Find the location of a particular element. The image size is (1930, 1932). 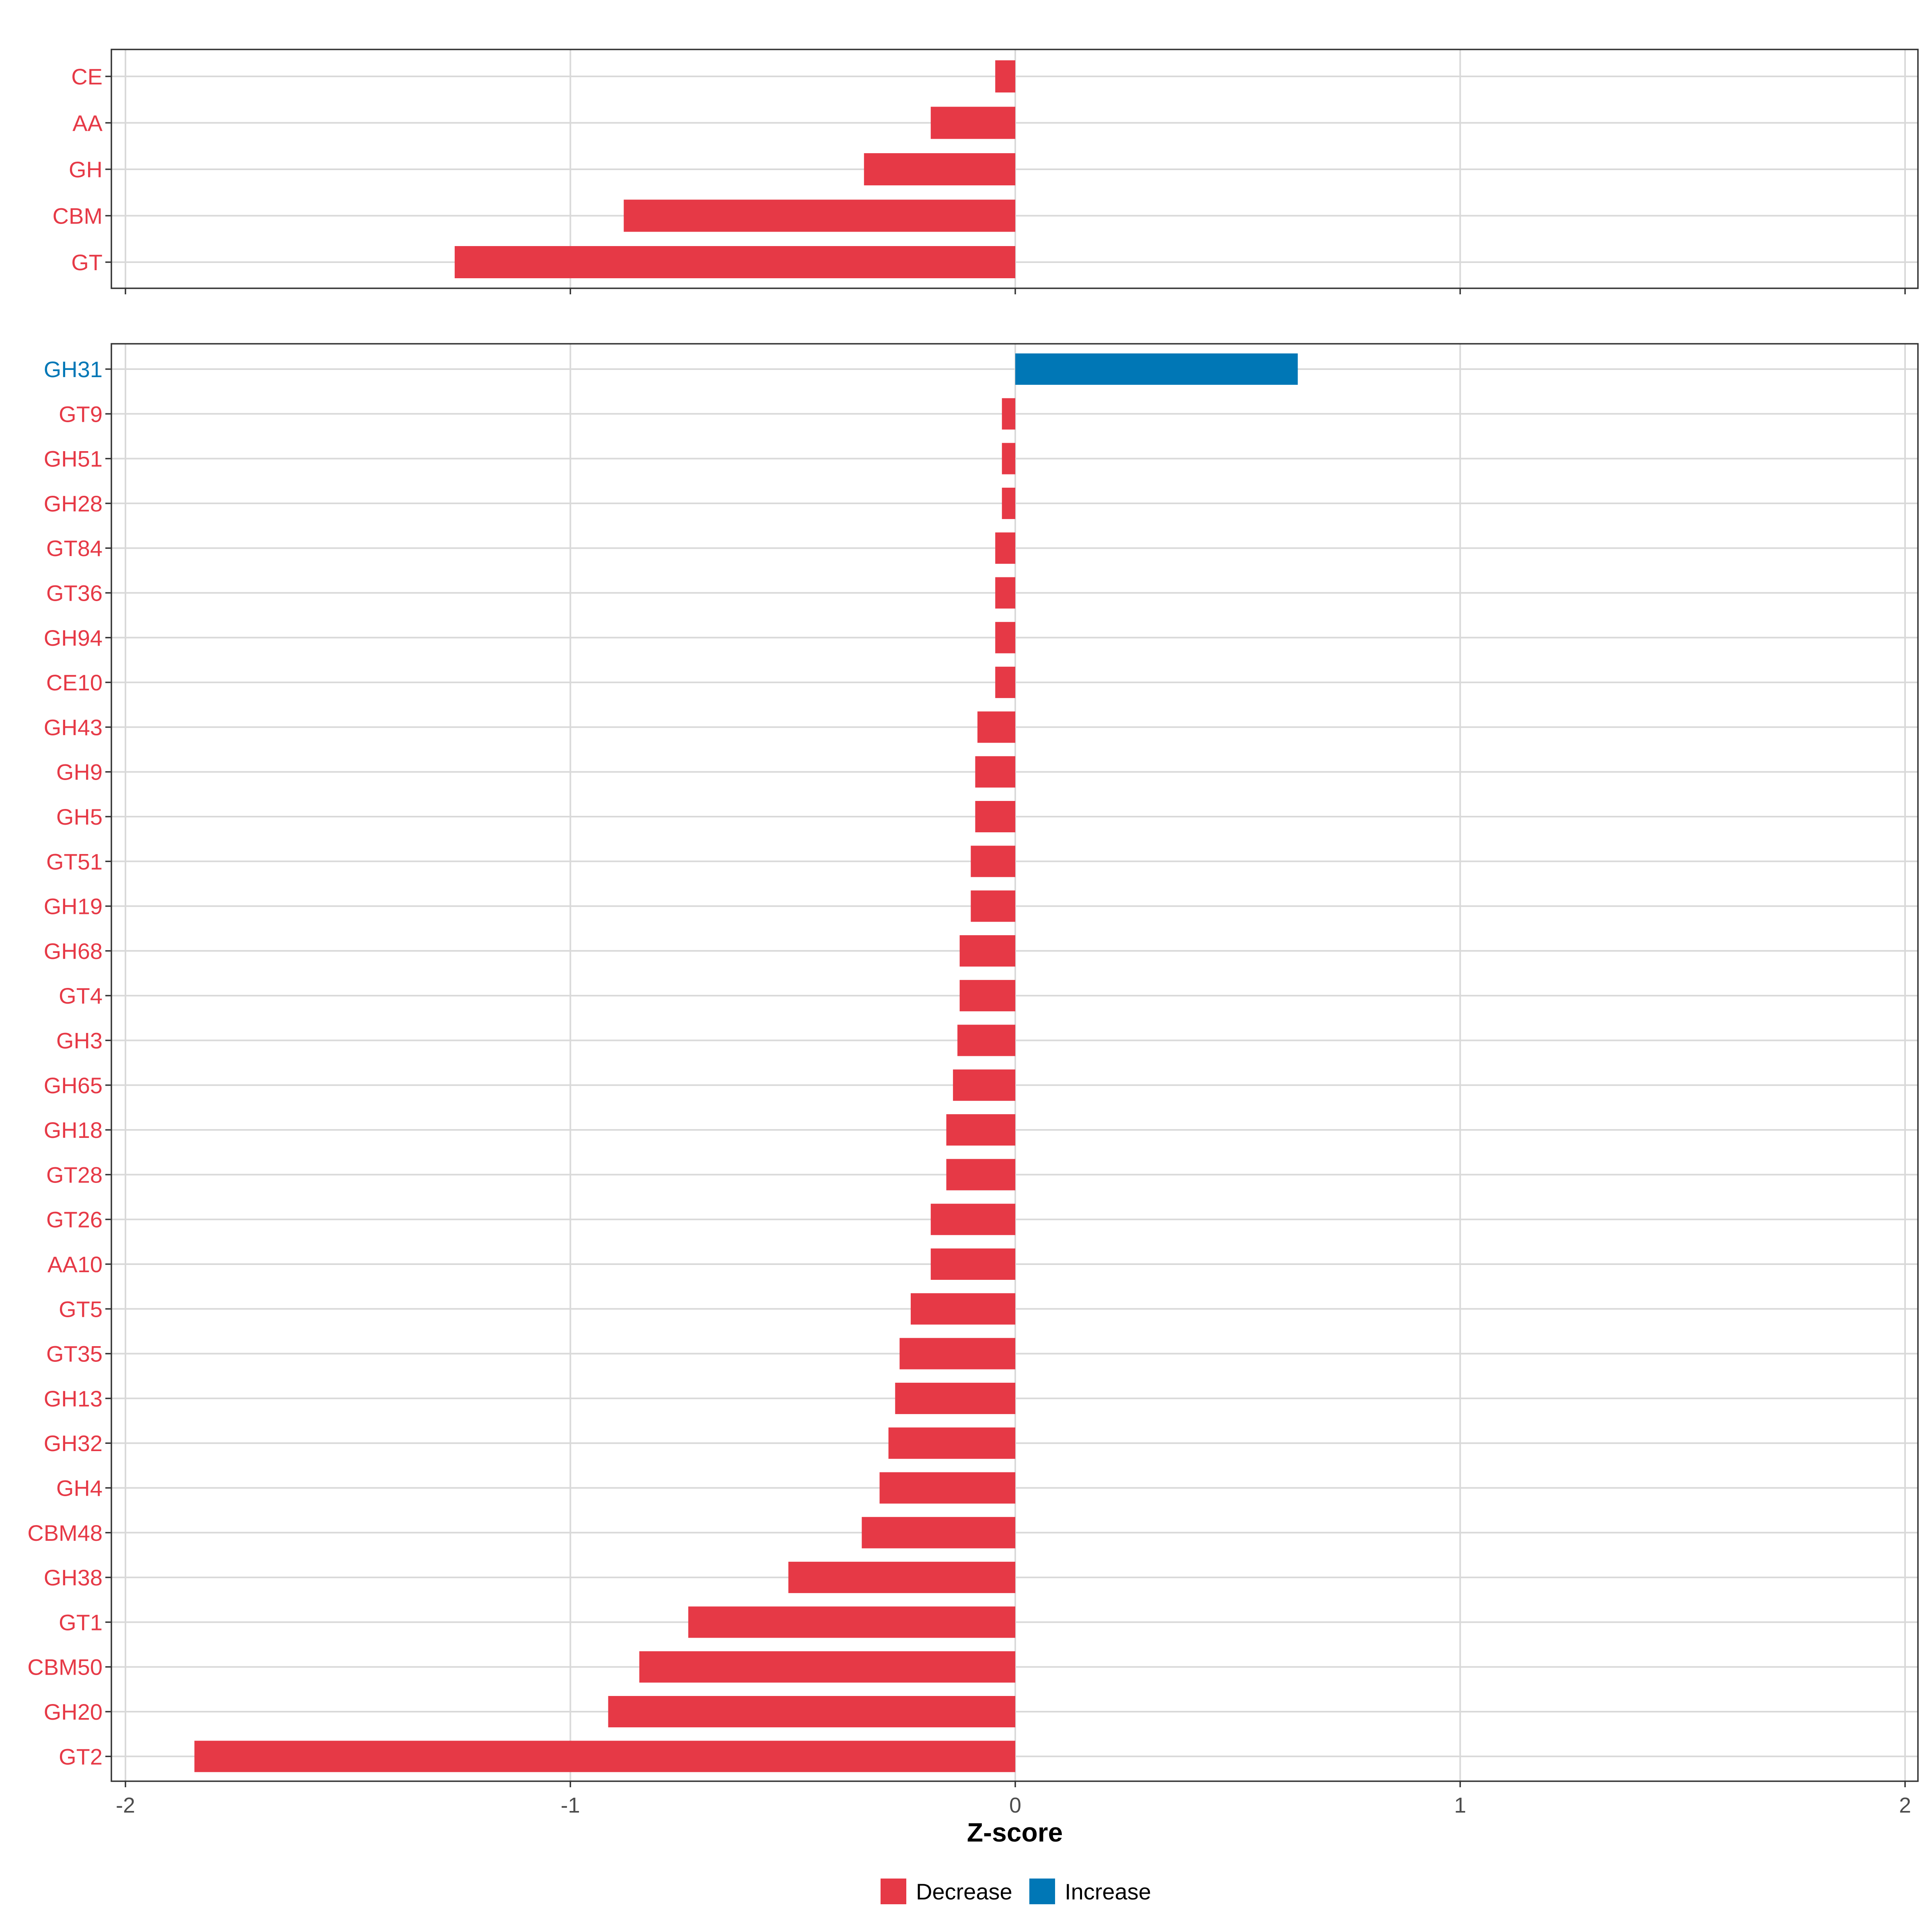

bar-gt5 is located at coordinates (963, 1309).